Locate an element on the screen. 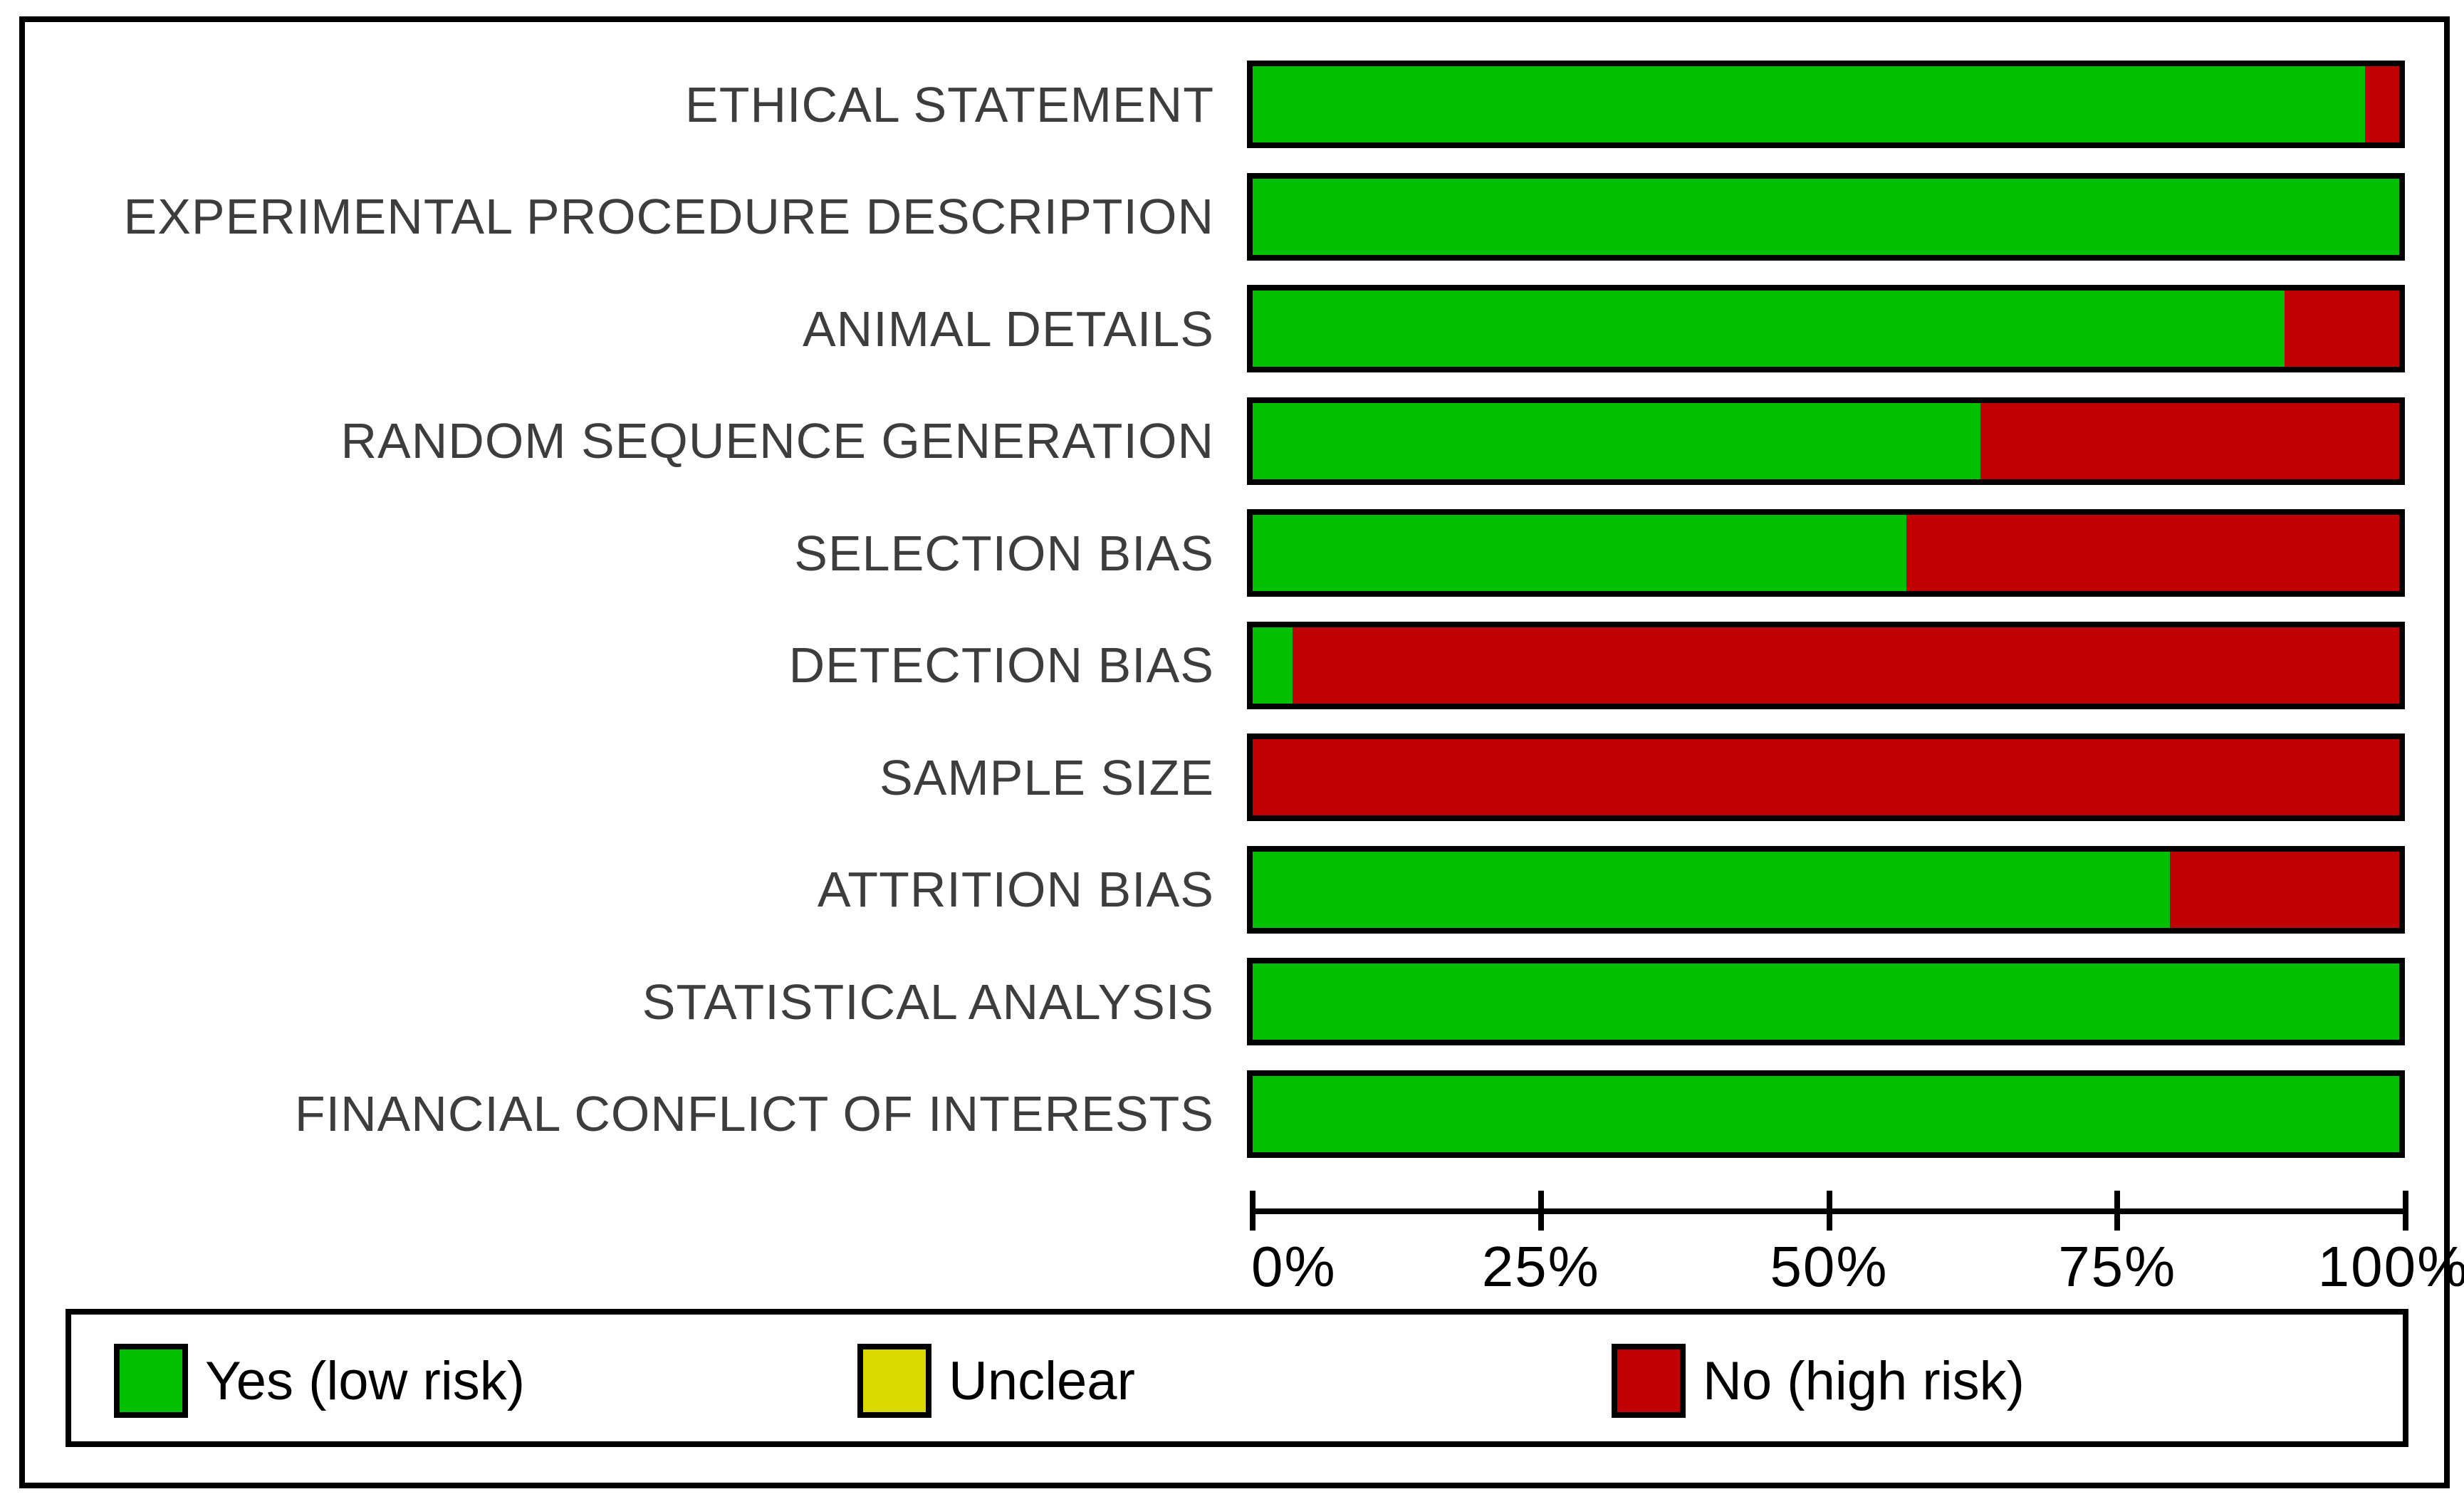  legend-swatch-no is located at coordinates (1649, 1381).